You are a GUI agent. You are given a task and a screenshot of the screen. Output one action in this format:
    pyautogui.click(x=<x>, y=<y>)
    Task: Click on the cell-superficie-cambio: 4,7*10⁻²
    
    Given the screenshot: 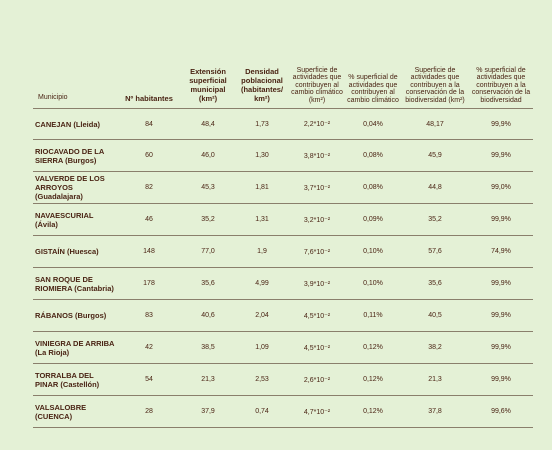 What is the action you would take?
    pyautogui.click(x=317, y=411)
    